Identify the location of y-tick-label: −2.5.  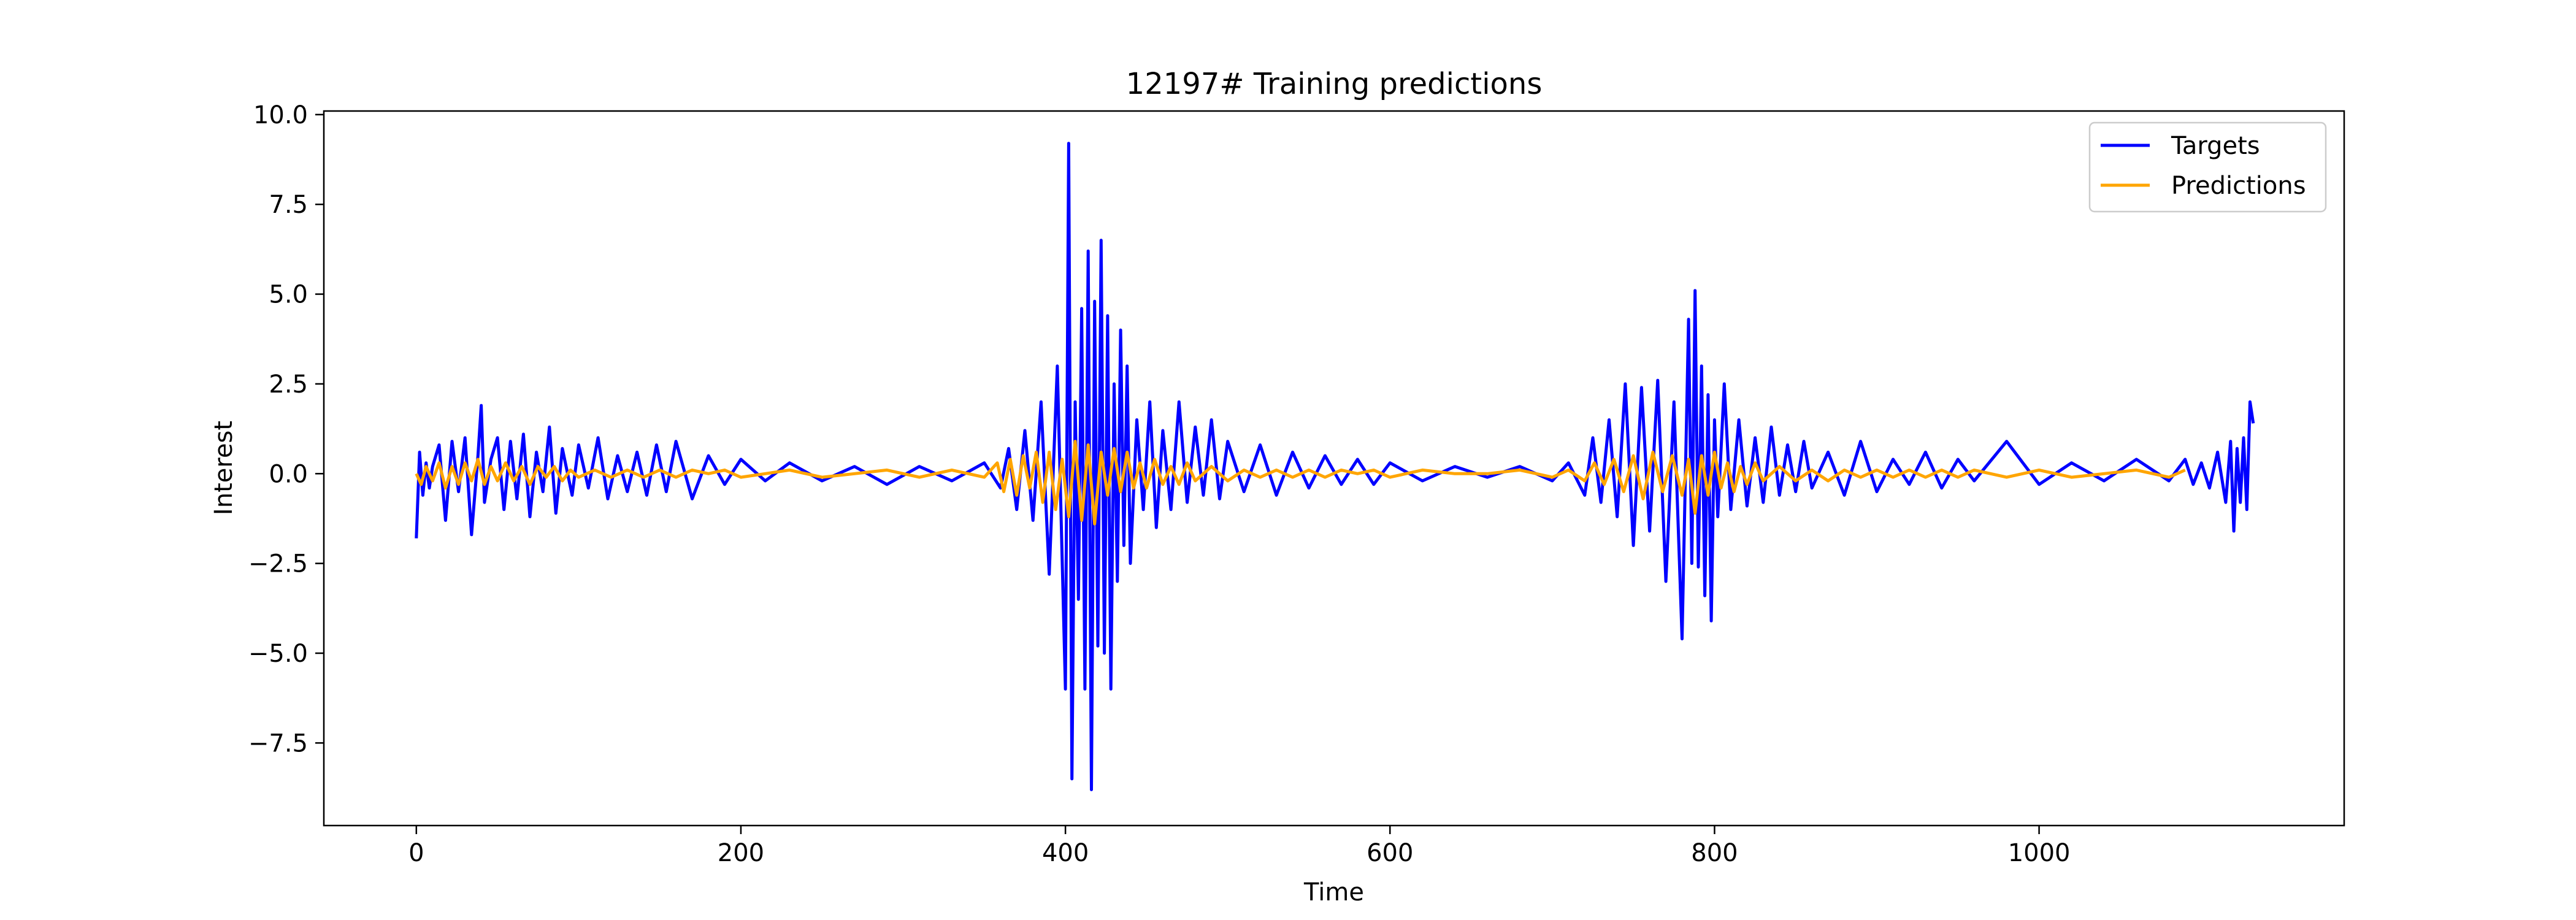
(278, 564).